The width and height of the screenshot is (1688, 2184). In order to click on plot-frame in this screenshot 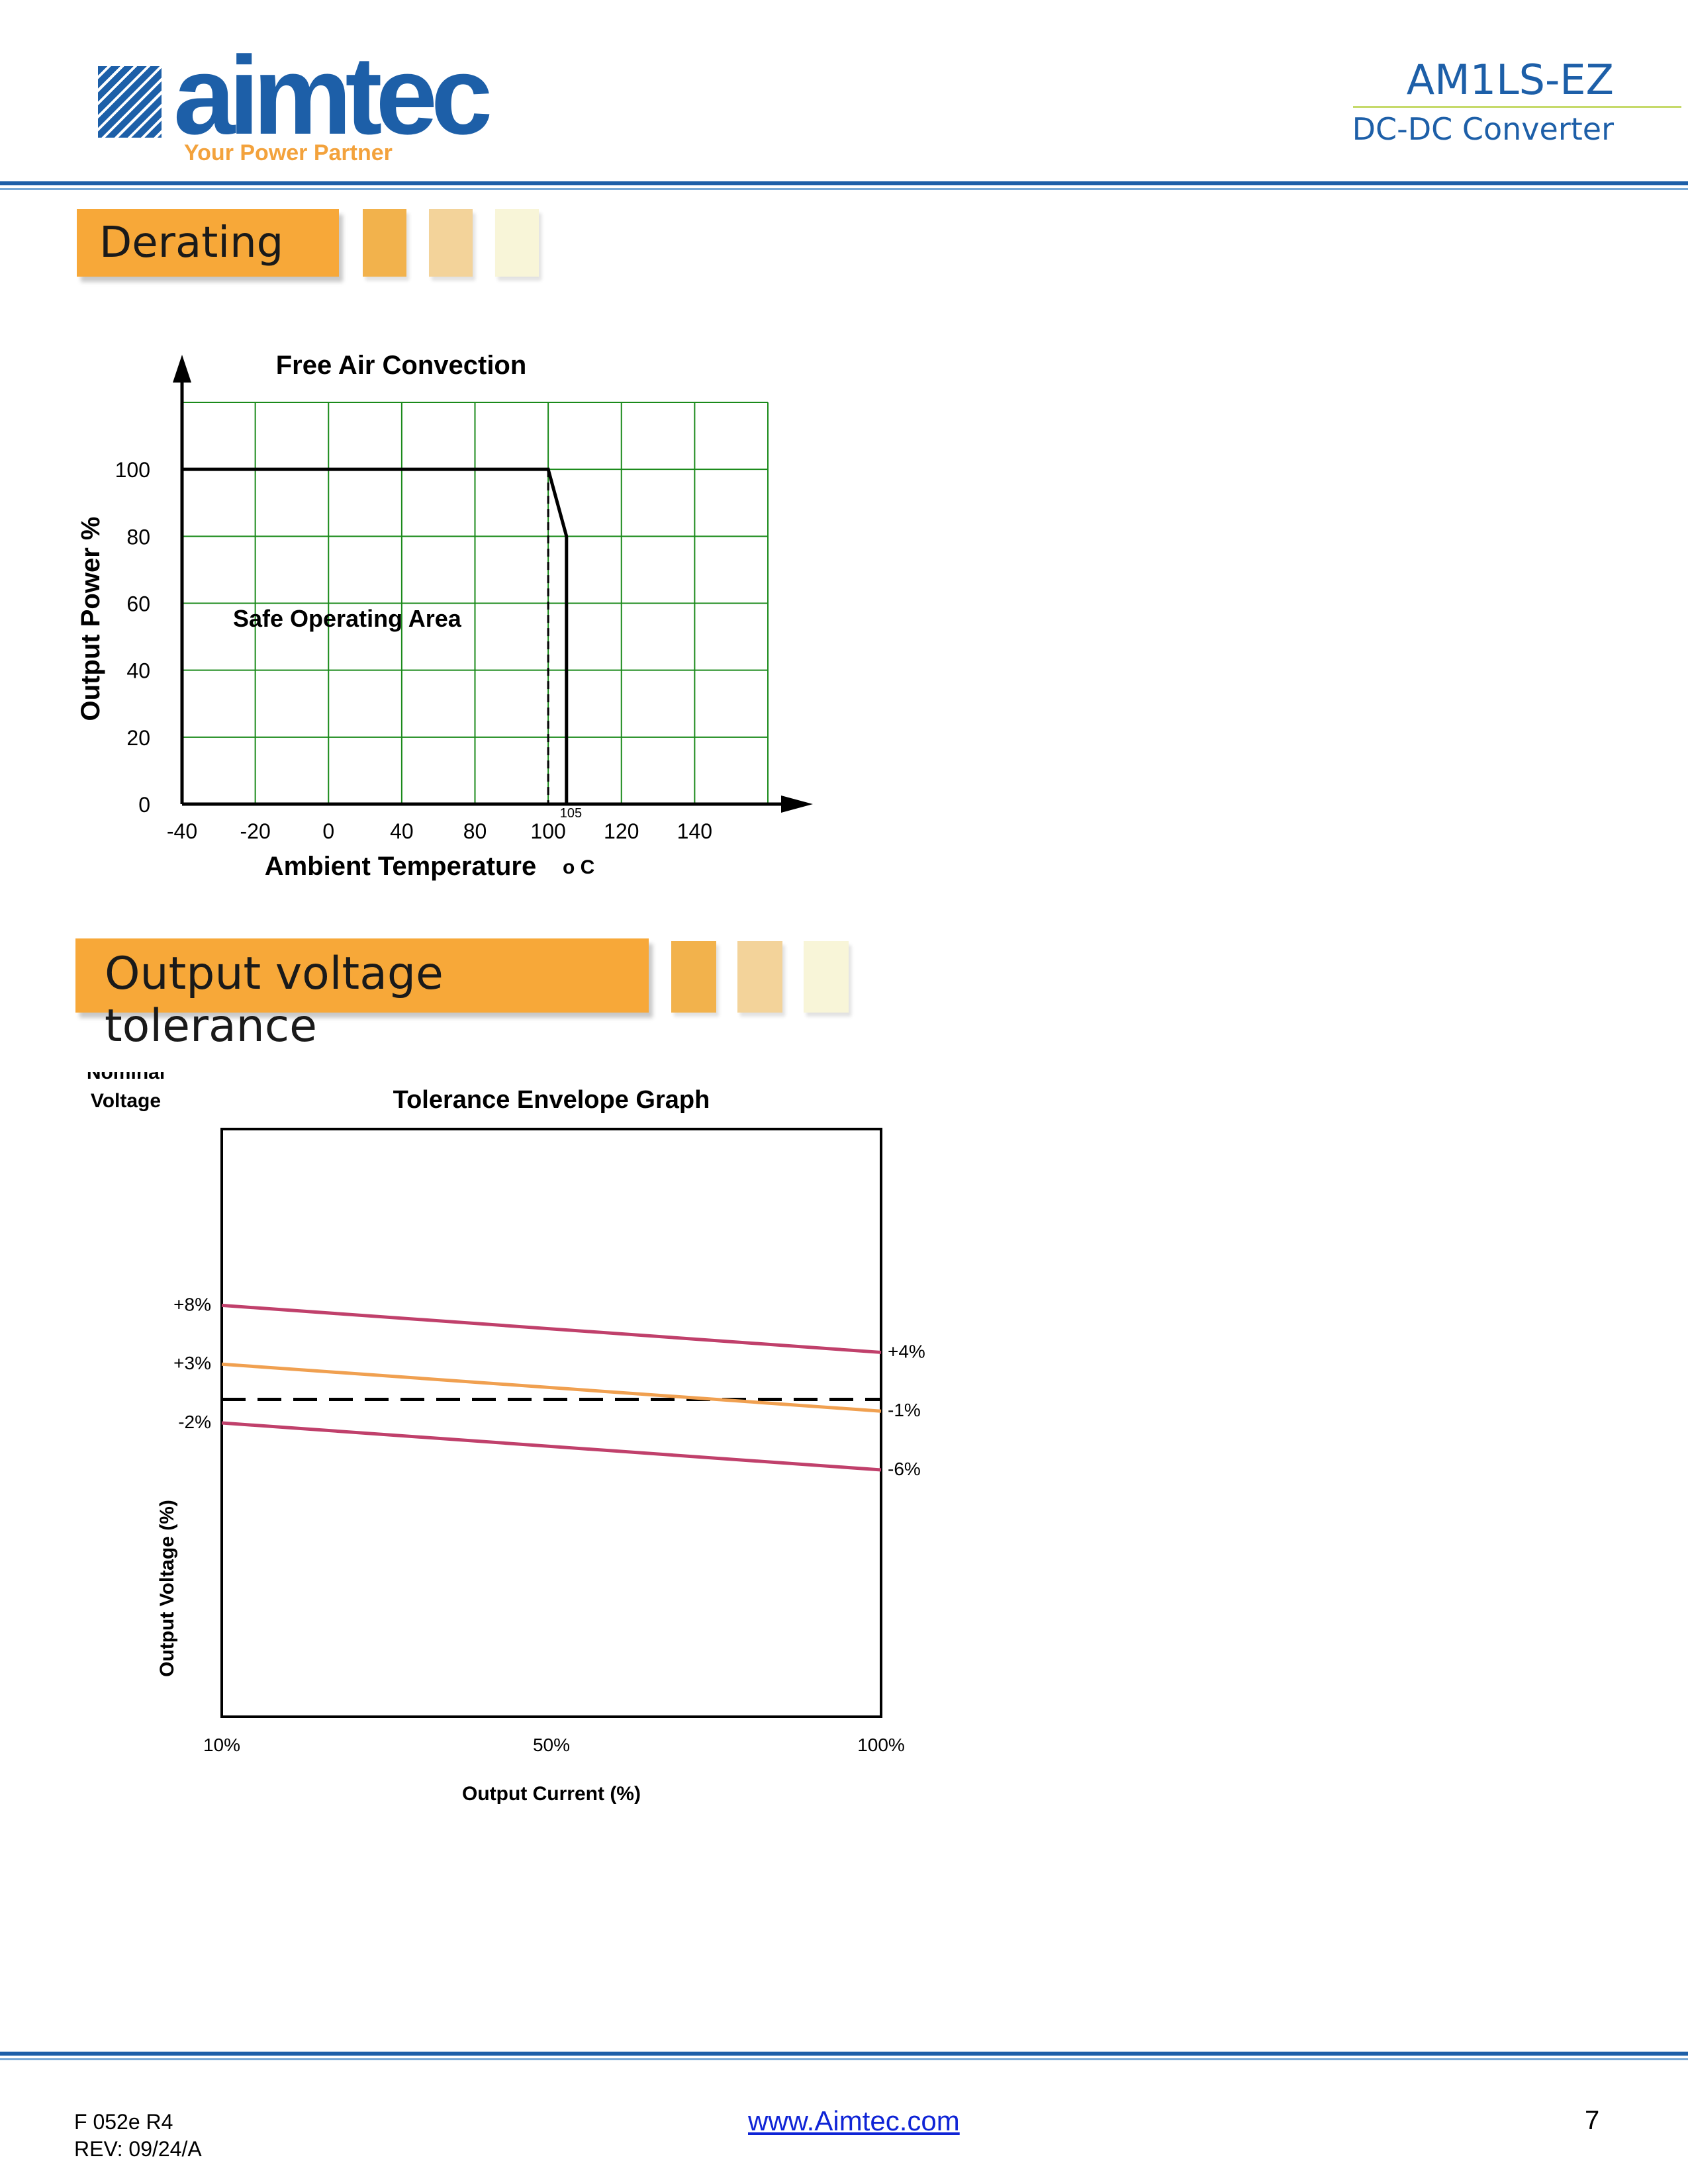, I will do `click(551, 1423)`.